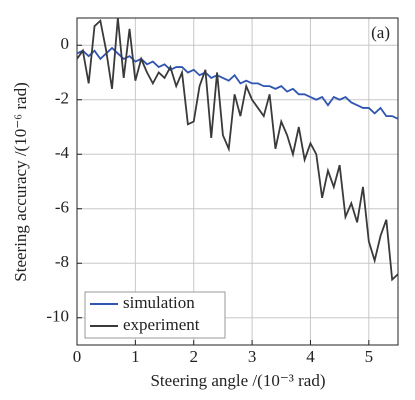 The image size is (415, 400). What do you see at coordinates (77, 356) in the screenshot?
I see `x-tick-label: 0` at bounding box center [77, 356].